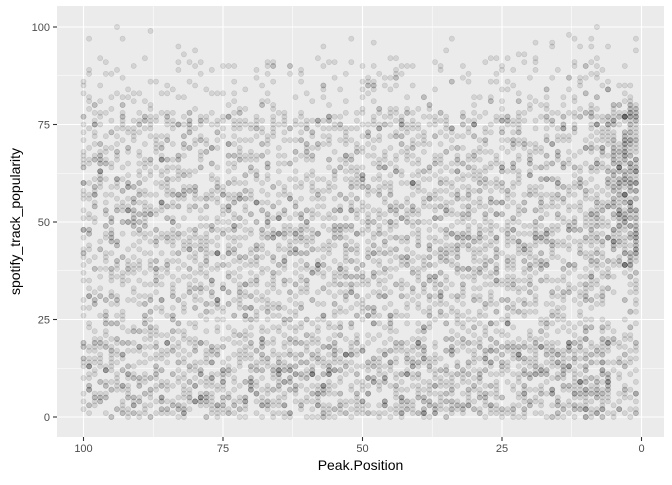  Describe the element at coordinates (451, 354) in the screenshot. I see `data-point-2070` at that location.